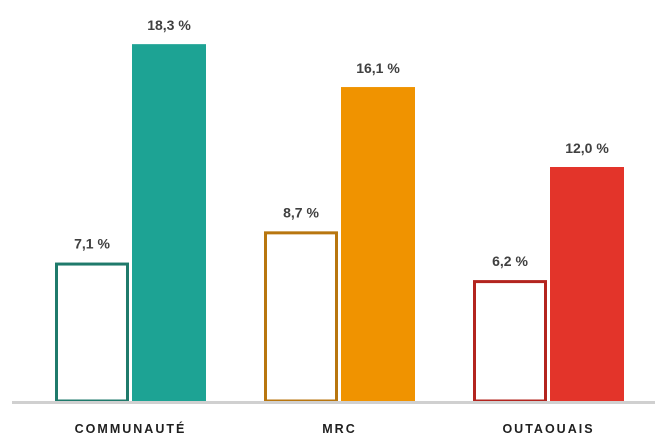  Describe the element at coordinates (169, 25) in the screenshot. I see `value-label-communaute-filled: 18,3 %` at that location.